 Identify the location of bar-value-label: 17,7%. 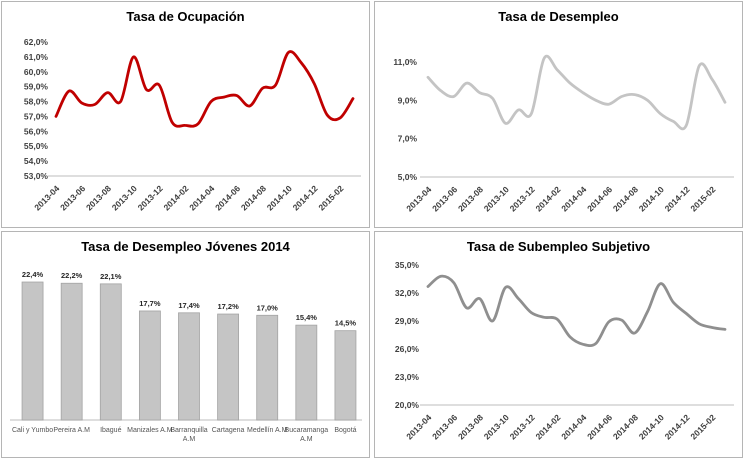
(150, 303).